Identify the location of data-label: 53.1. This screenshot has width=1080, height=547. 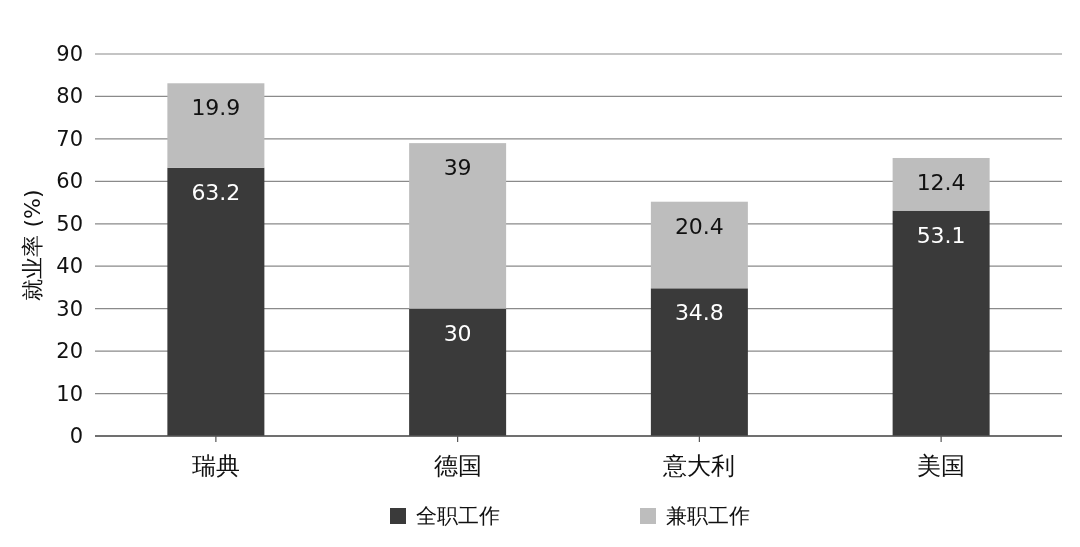
(941, 235).